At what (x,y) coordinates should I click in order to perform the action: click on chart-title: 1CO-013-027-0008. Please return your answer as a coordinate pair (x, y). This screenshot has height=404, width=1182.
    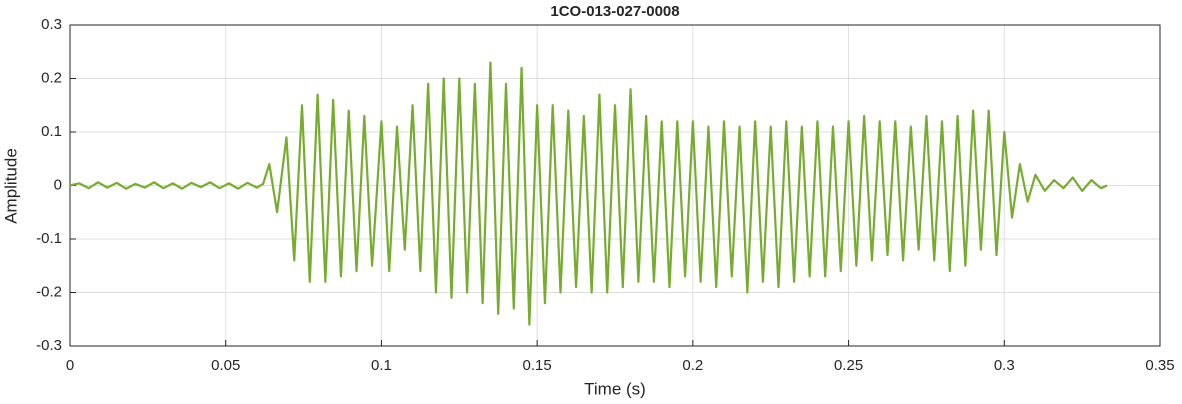
    Looking at the image, I should click on (614, 11).